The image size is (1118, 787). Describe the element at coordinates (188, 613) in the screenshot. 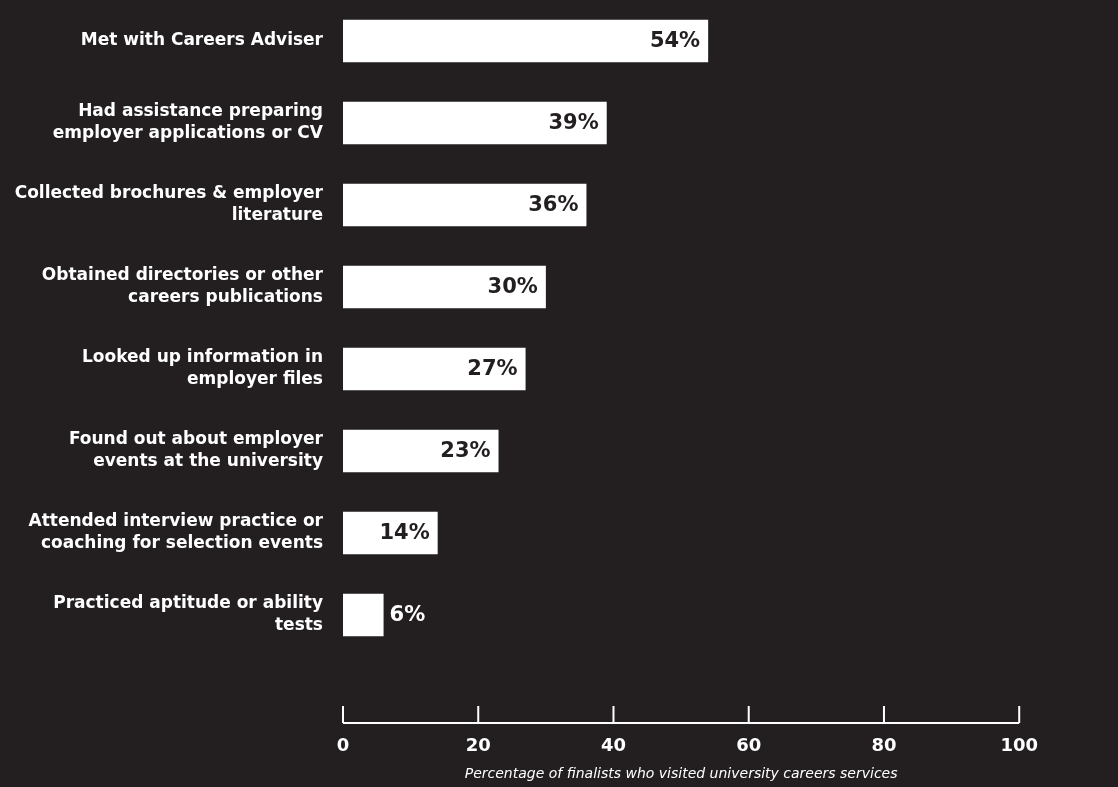

I see `y-tick-label: Practiced aptitude or ability tests` at that location.